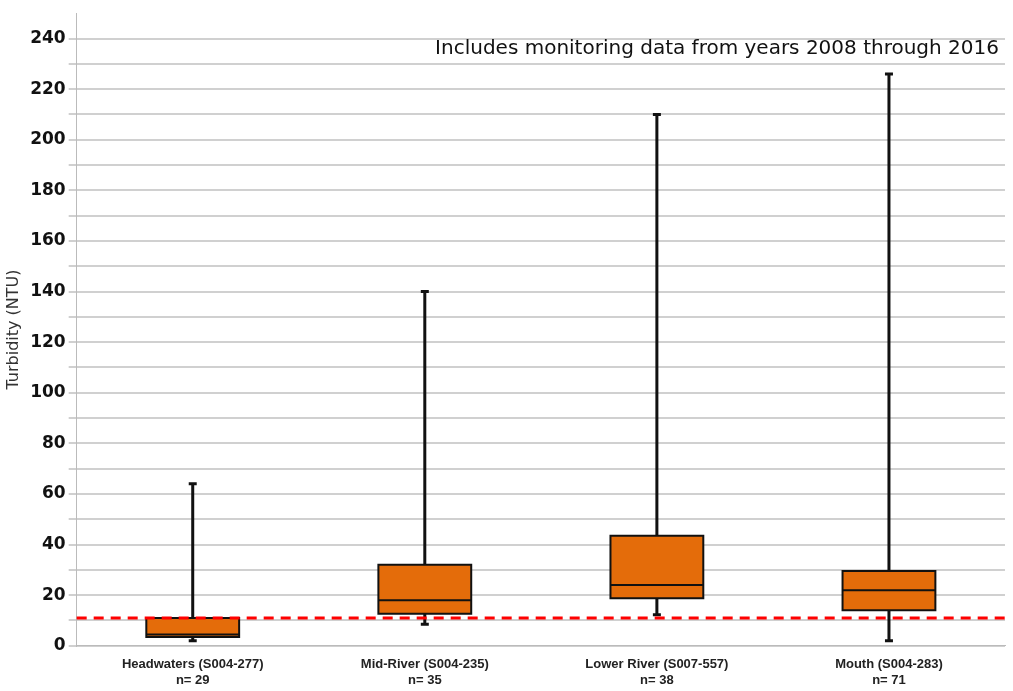 Image resolution: width=1013 pixels, height=691 pixels. I want to click on x-tick-label: Lower River (S007-557) n= 38, so click(657, 671).